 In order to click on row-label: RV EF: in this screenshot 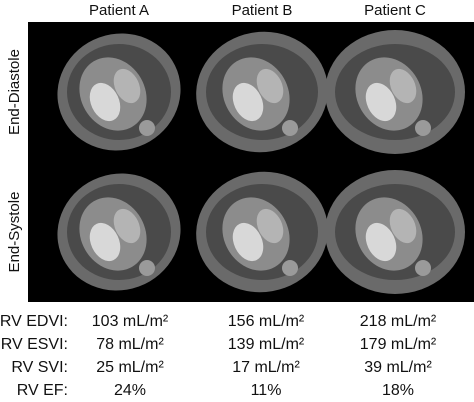, I will do `click(42, 390)`.